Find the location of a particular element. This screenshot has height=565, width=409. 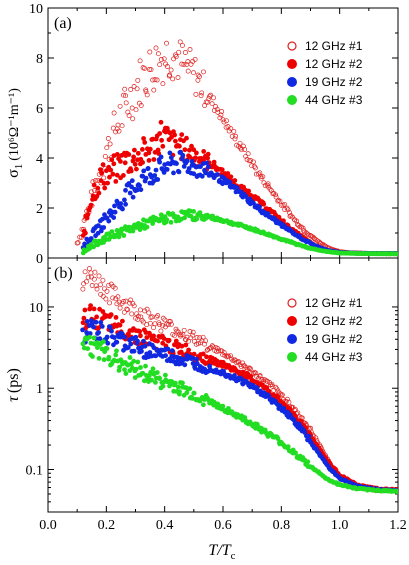

x-tick-label: 0.0 is located at coordinates (48, 525).